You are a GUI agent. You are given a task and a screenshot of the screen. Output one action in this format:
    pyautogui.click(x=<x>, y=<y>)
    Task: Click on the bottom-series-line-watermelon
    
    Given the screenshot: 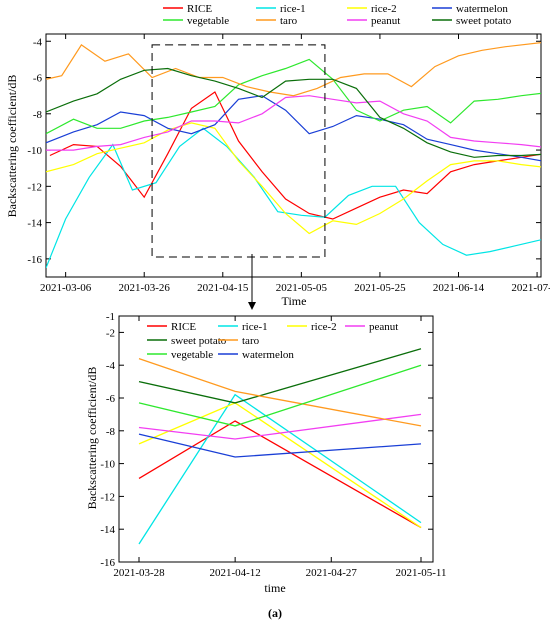 What is the action you would take?
    pyautogui.click(x=280, y=445)
    